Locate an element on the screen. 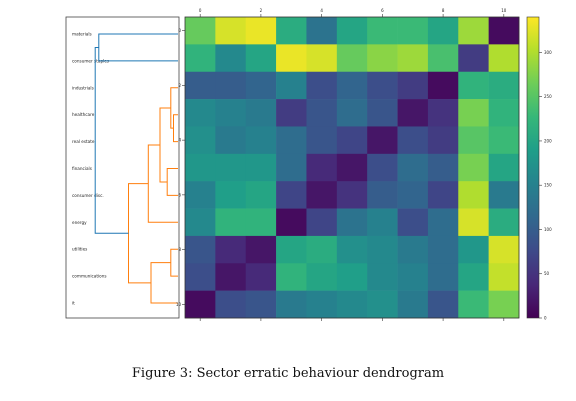  y-tick-label: 0 is located at coordinates (179, 30).